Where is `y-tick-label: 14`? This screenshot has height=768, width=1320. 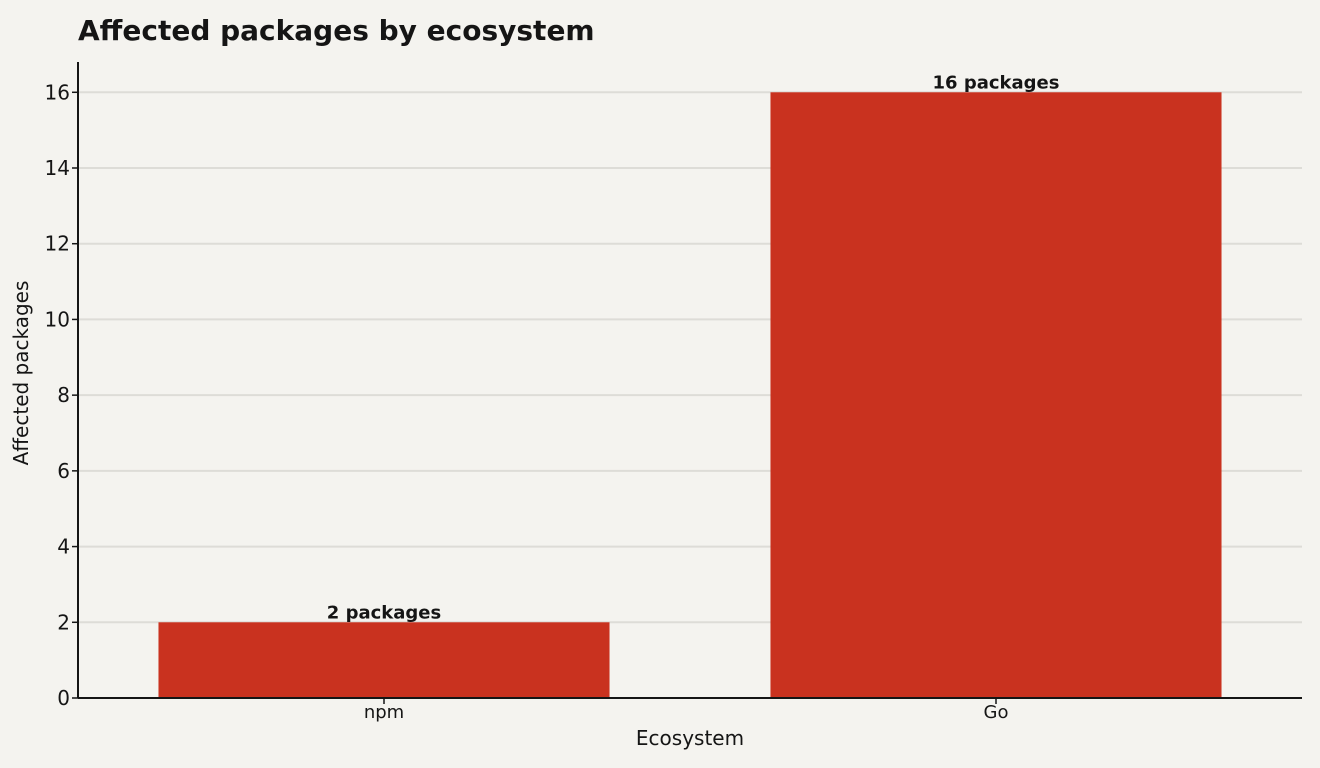
y-tick-label: 14 is located at coordinates (57, 168).